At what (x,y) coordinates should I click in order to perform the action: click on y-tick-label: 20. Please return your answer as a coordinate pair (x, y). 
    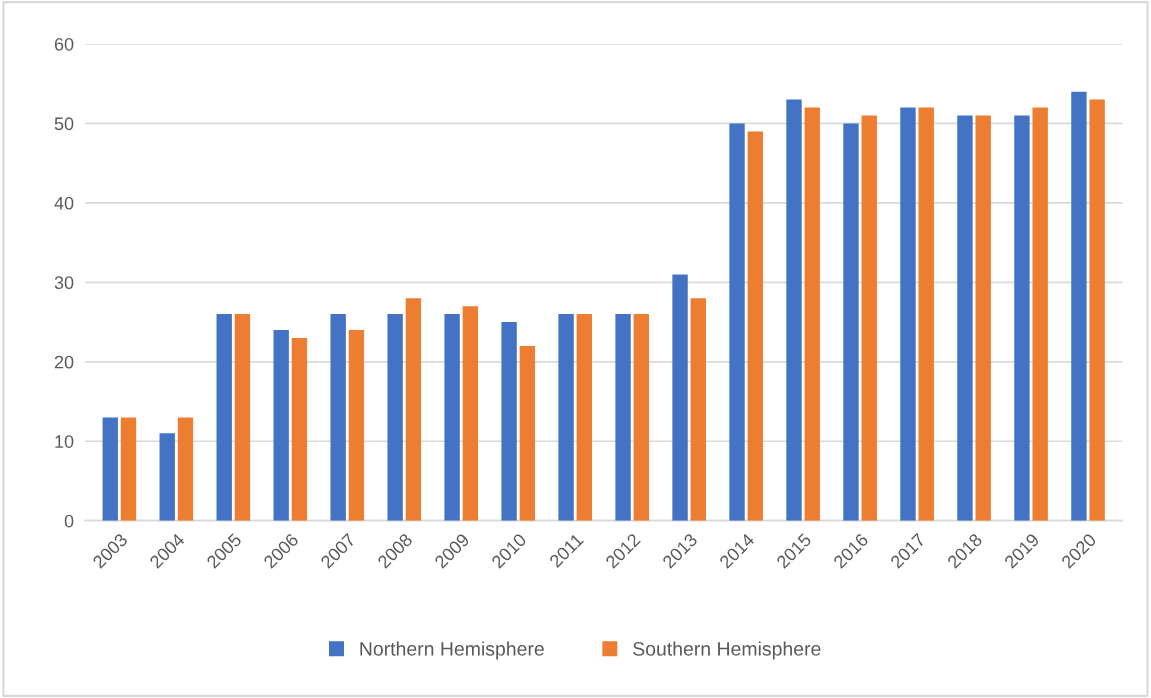
    Looking at the image, I should click on (64, 362).